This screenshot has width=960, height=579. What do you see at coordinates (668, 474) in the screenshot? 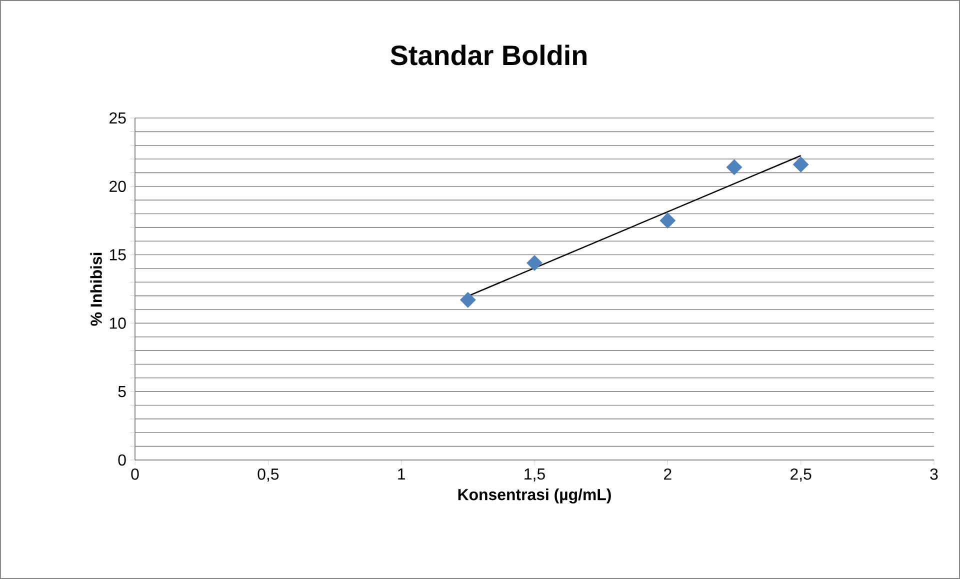
I see `x-tick-label: 2` at bounding box center [668, 474].